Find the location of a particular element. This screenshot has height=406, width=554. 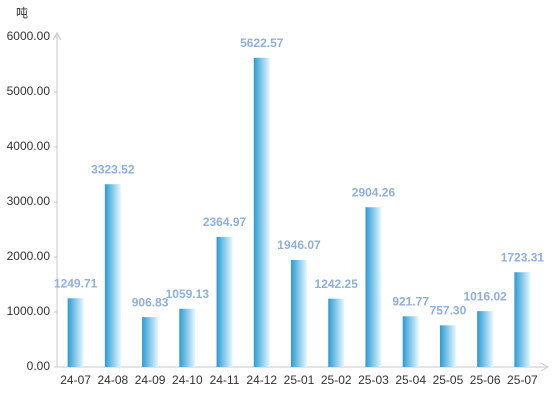

x-tick-label: 25-02 is located at coordinates (336, 380).